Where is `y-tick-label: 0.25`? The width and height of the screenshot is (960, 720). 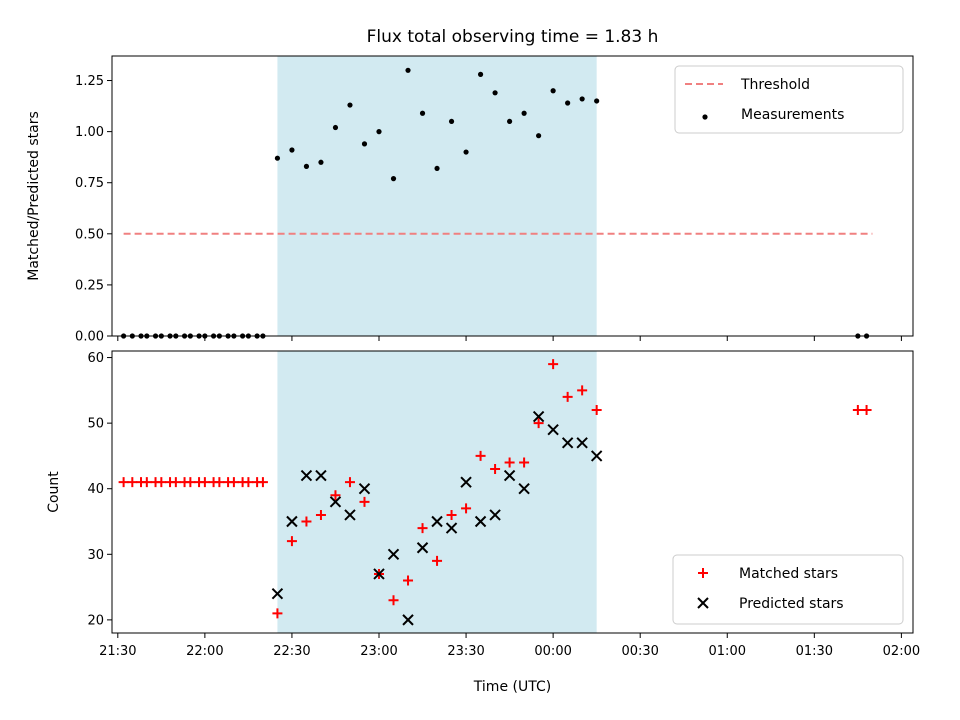 y-tick-label: 0.25 is located at coordinates (89, 285).